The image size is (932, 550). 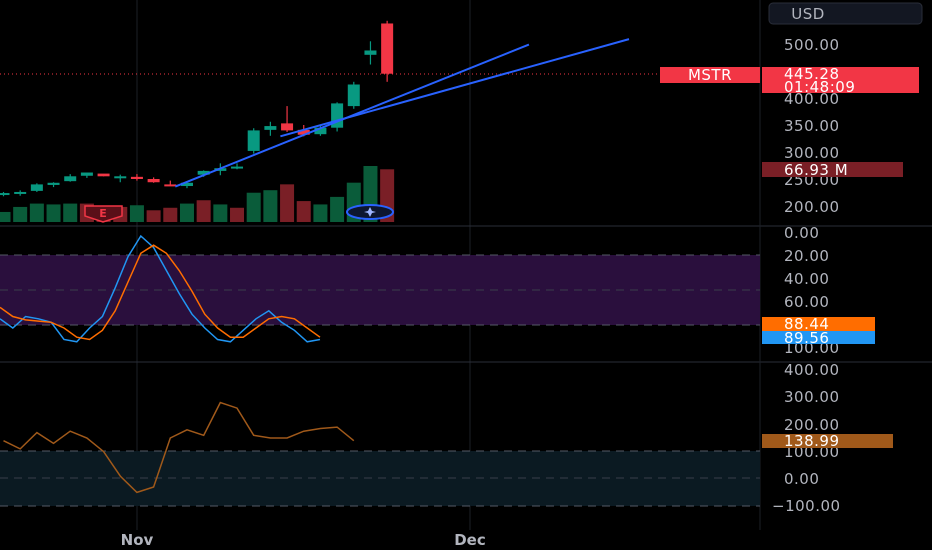 I want to click on earnings-marker: E, so click(x=103, y=214).